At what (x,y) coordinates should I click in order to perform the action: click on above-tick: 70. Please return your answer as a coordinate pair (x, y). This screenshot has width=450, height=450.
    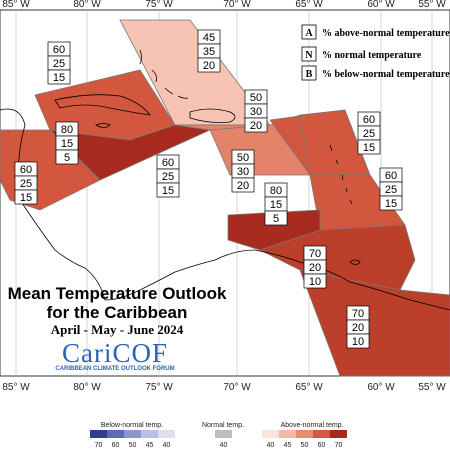
    Looking at the image, I should click on (339, 445).